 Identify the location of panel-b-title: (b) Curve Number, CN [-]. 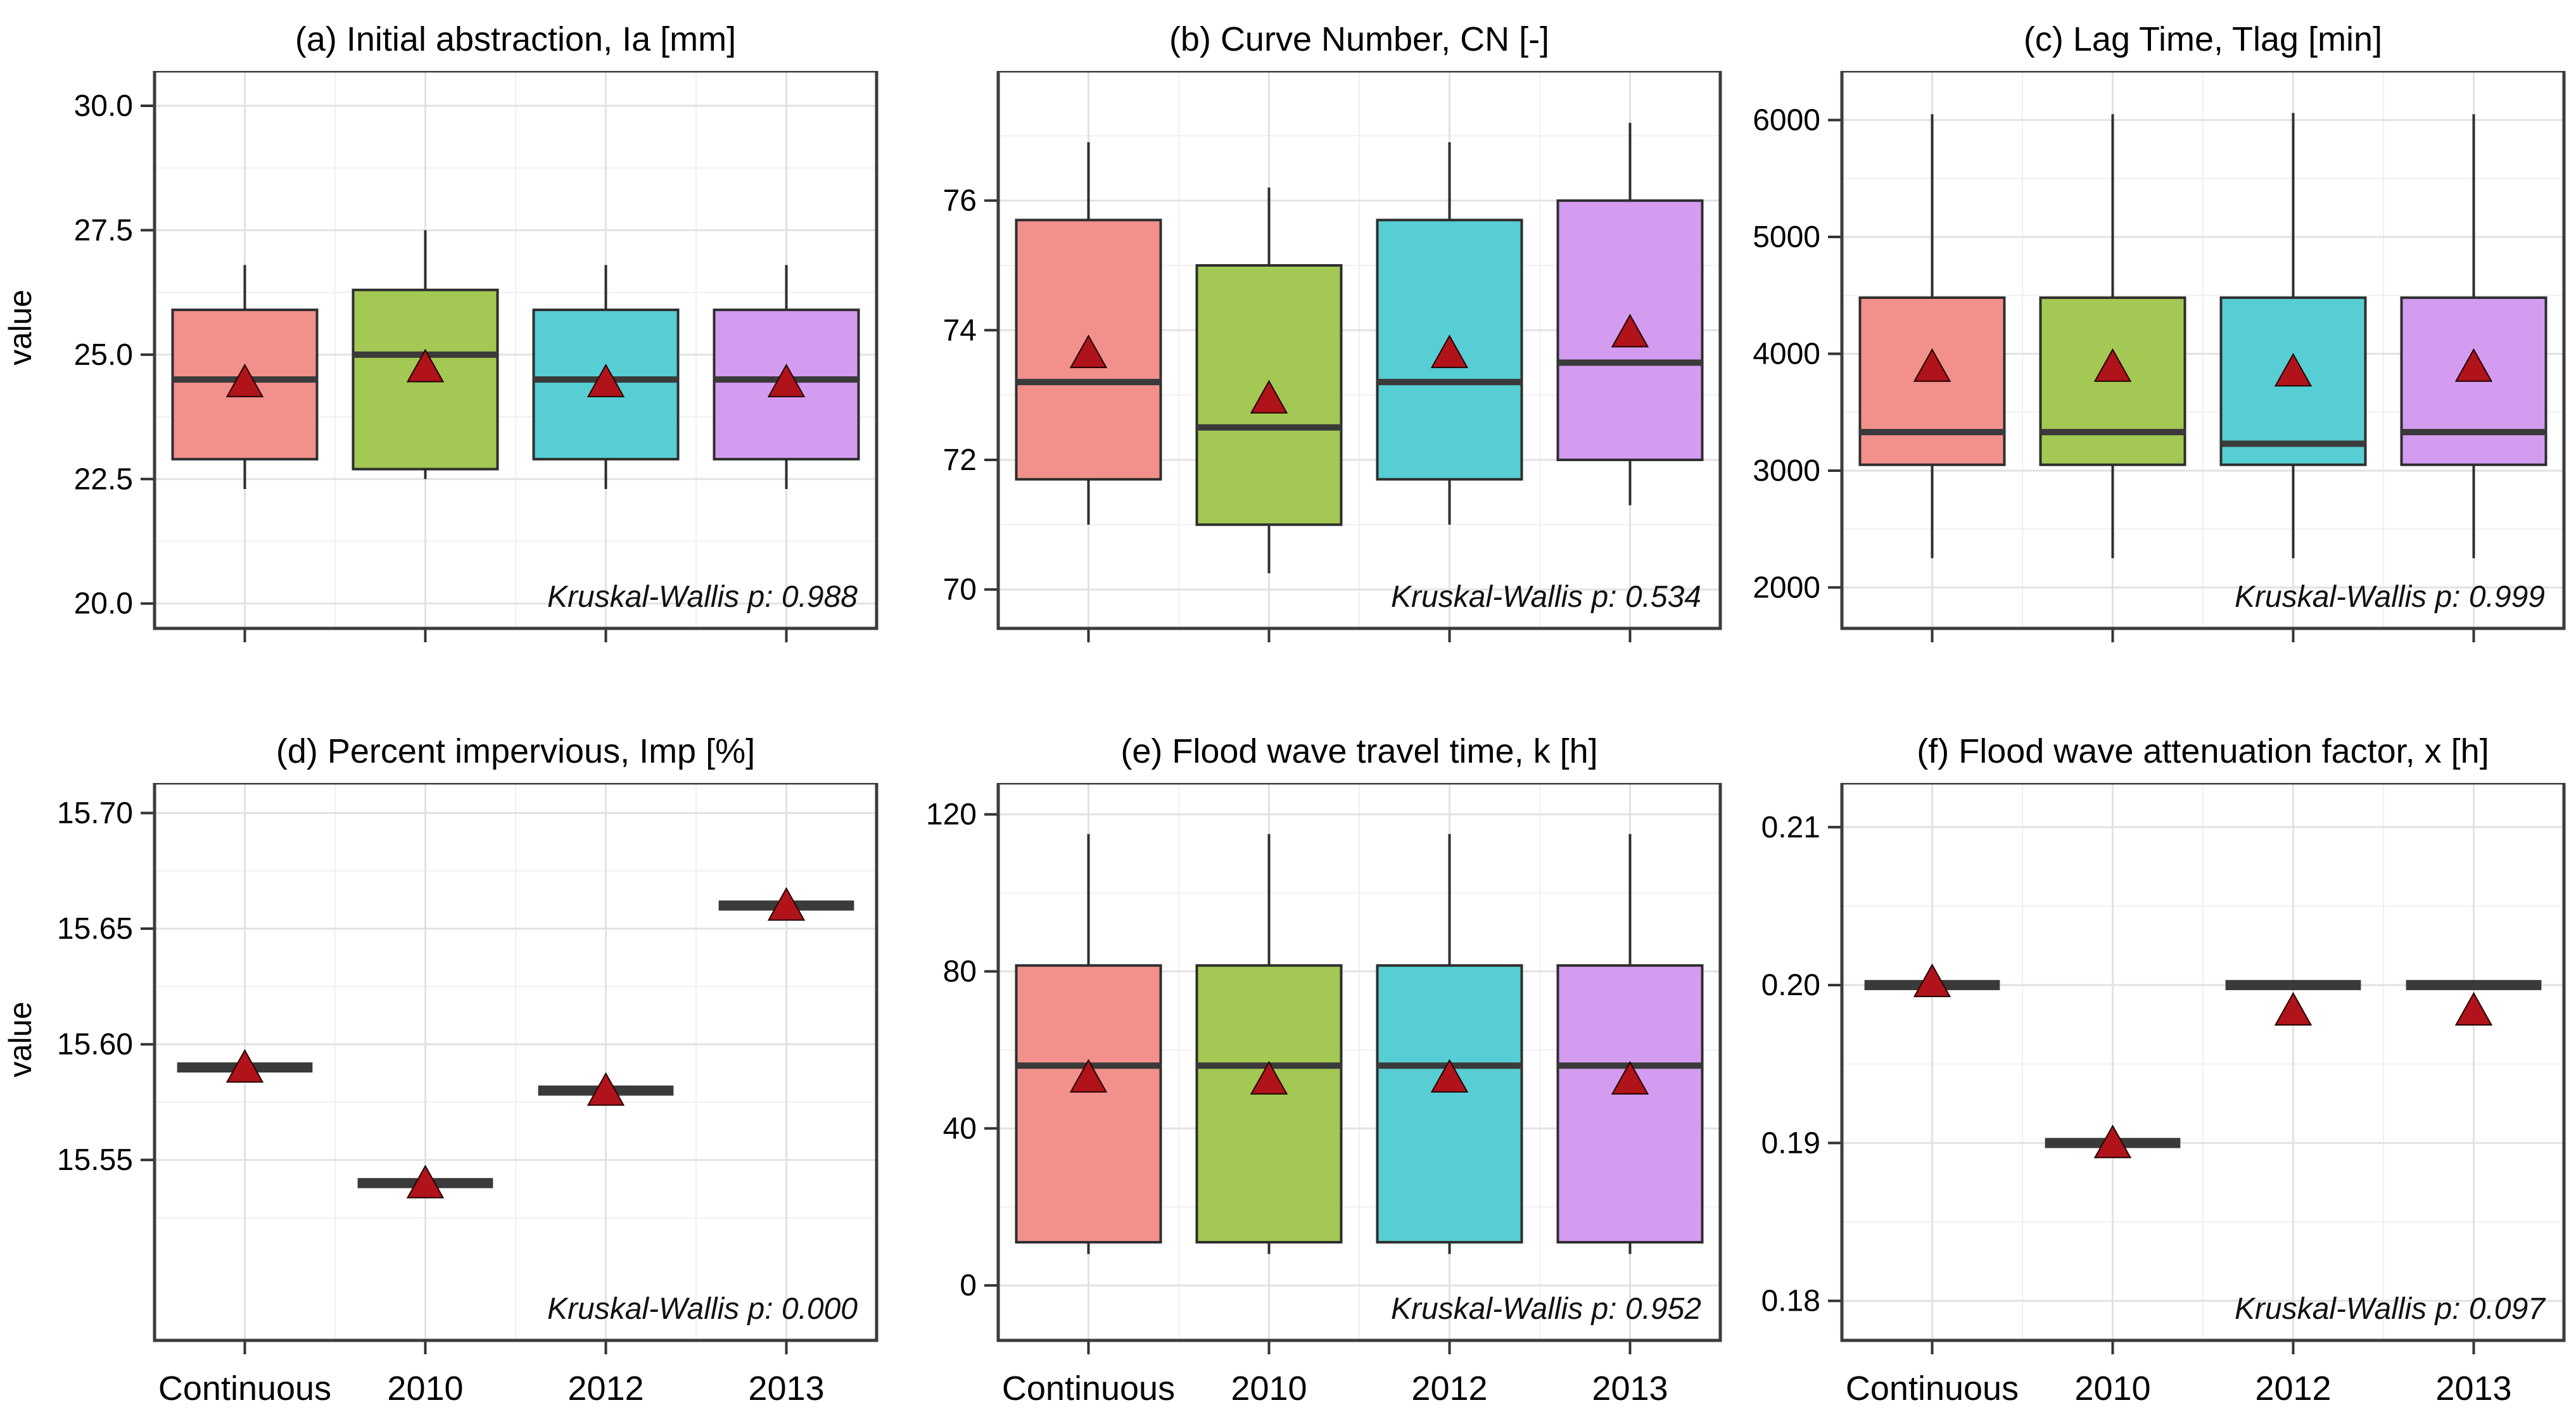
(1359, 39).